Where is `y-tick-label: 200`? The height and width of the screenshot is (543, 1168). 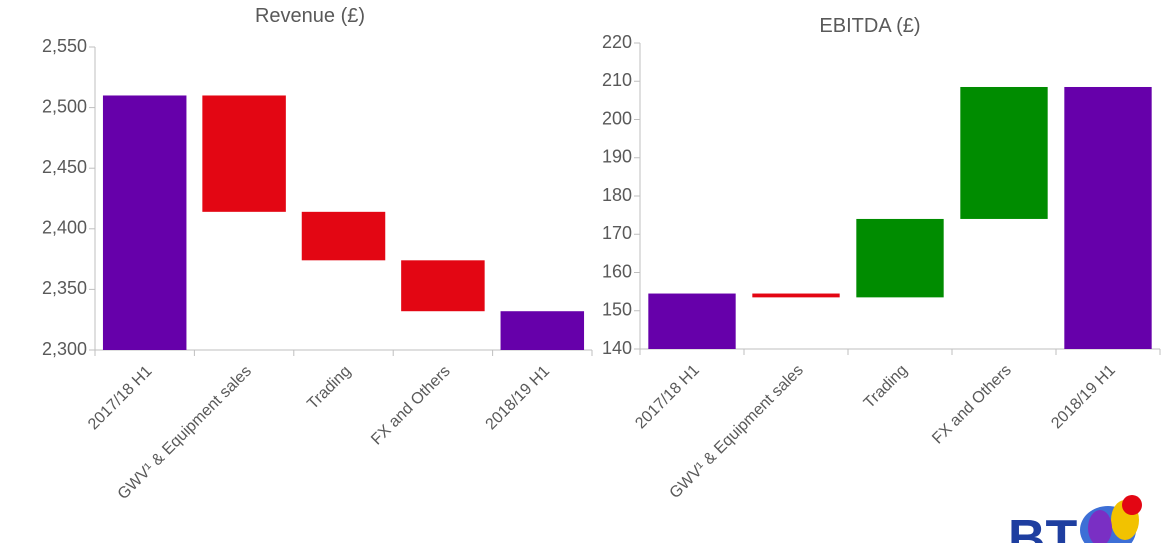
y-tick-label: 200 is located at coordinates (617, 118).